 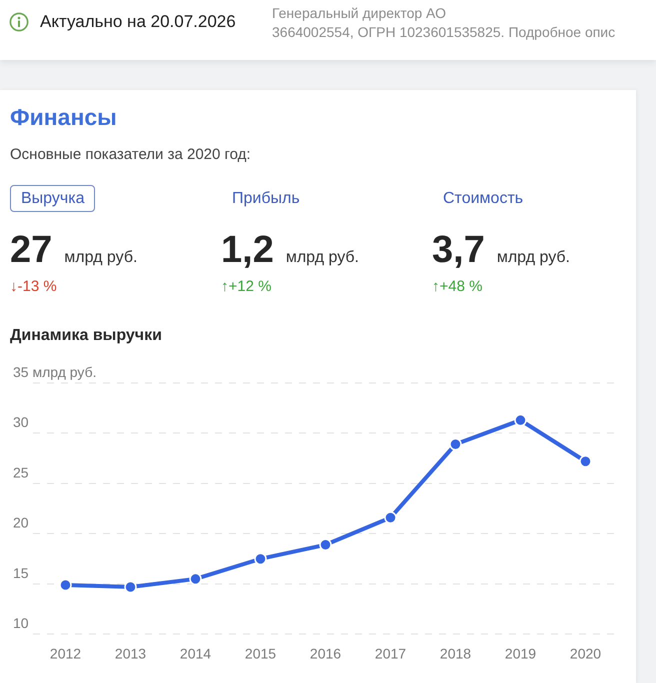 I want to click on text: 3,7, so click(x=458, y=250).